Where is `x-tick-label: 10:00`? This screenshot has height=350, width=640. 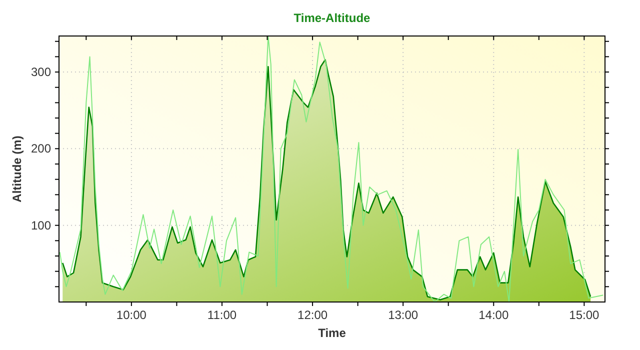
x-tick-label: 10:00 is located at coordinates (131, 315).